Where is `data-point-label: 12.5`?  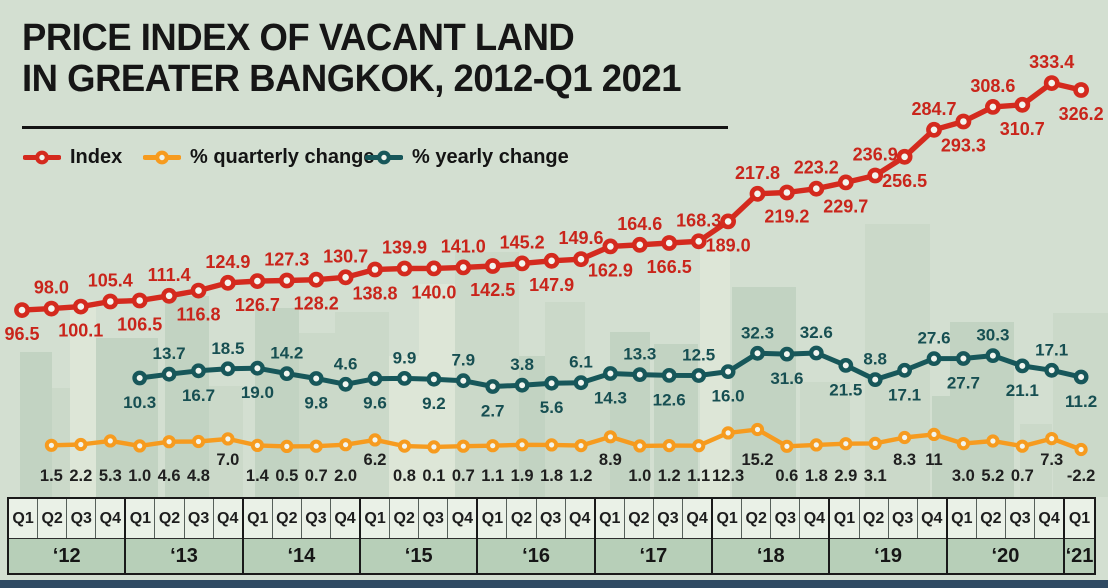 data-point-label: 12.5 is located at coordinates (698, 355).